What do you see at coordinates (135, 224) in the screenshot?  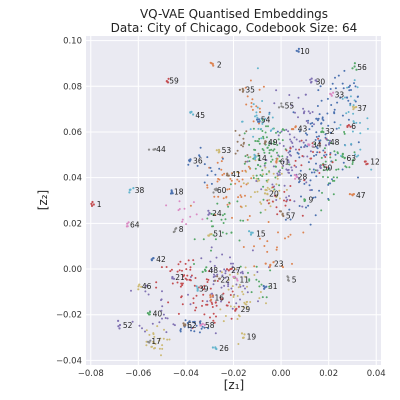 I see `codebook-label: 64` at bounding box center [135, 224].